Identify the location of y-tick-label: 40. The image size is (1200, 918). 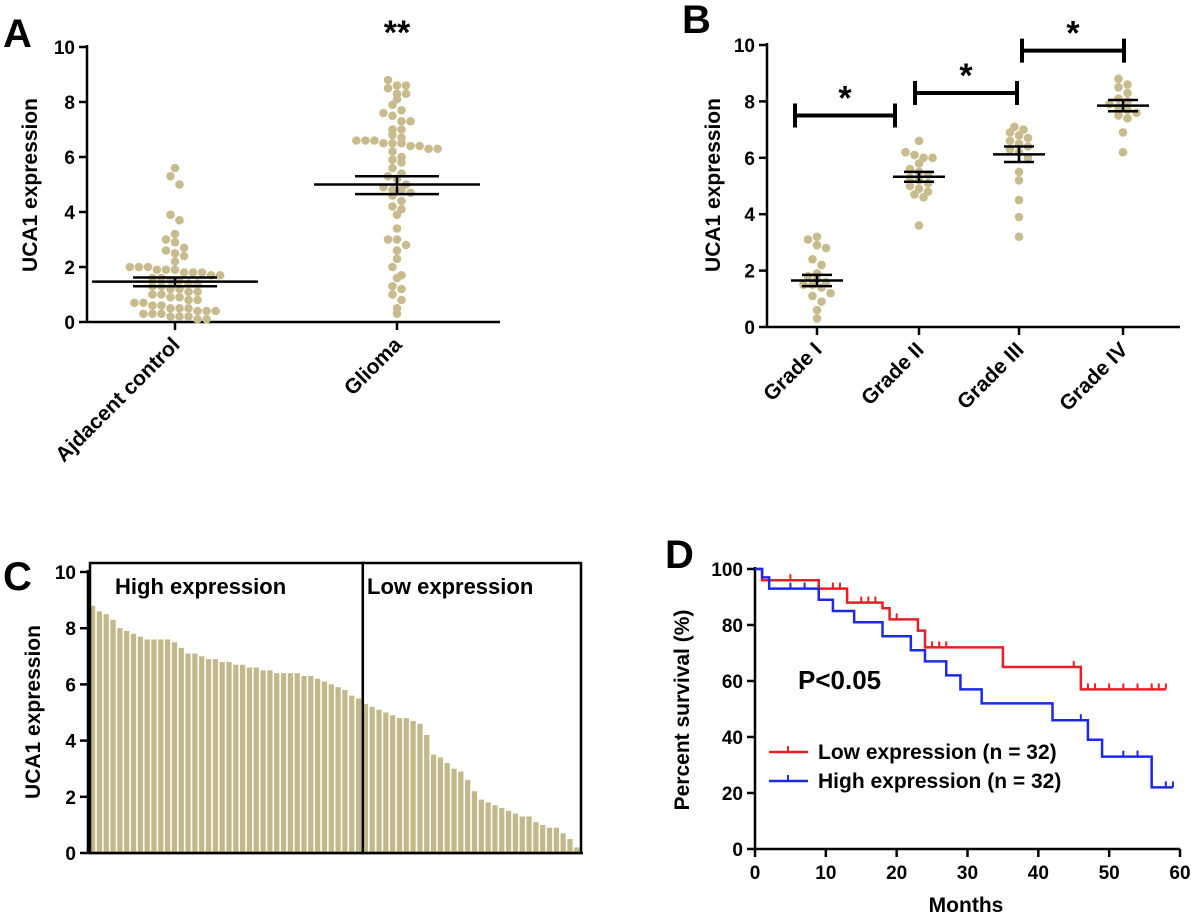
(732, 738).